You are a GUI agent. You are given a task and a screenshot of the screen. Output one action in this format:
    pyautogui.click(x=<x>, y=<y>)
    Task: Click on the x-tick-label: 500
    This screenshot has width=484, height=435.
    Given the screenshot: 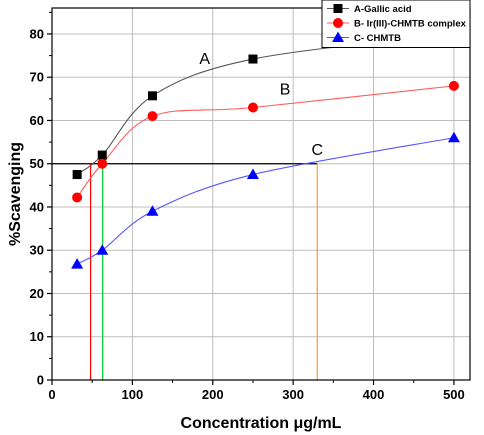 What is the action you would take?
    pyautogui.click(x=454, y=394)
    